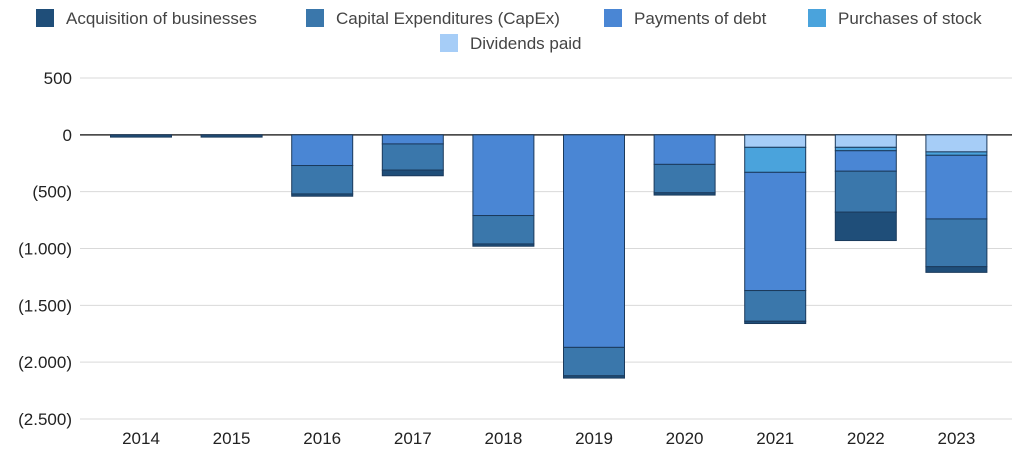 This screenshot has width=1022, height=463. I want to click on bar-acquisition-of-businesses-2023, so click(956, 269).